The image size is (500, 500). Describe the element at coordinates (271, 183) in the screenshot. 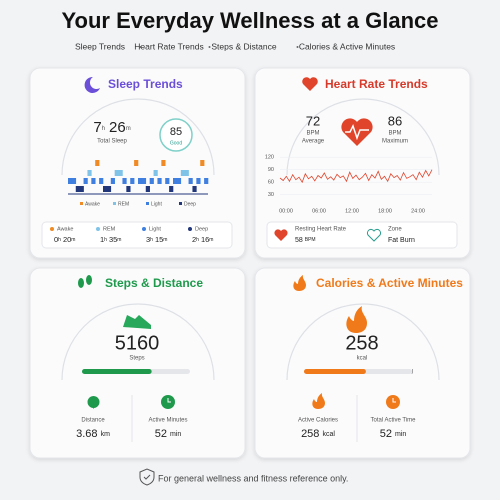

I see `y-tick-label: 60` at that location.